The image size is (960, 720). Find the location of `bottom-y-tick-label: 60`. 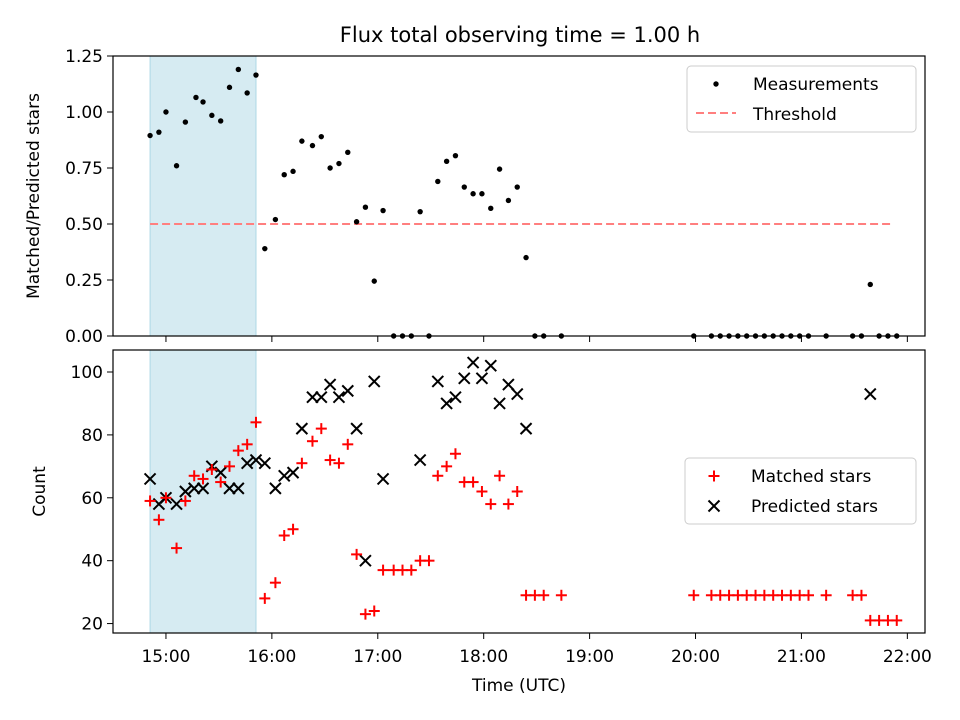

bottom-y-tick-label: 60 is located at coordinates (92, 499).